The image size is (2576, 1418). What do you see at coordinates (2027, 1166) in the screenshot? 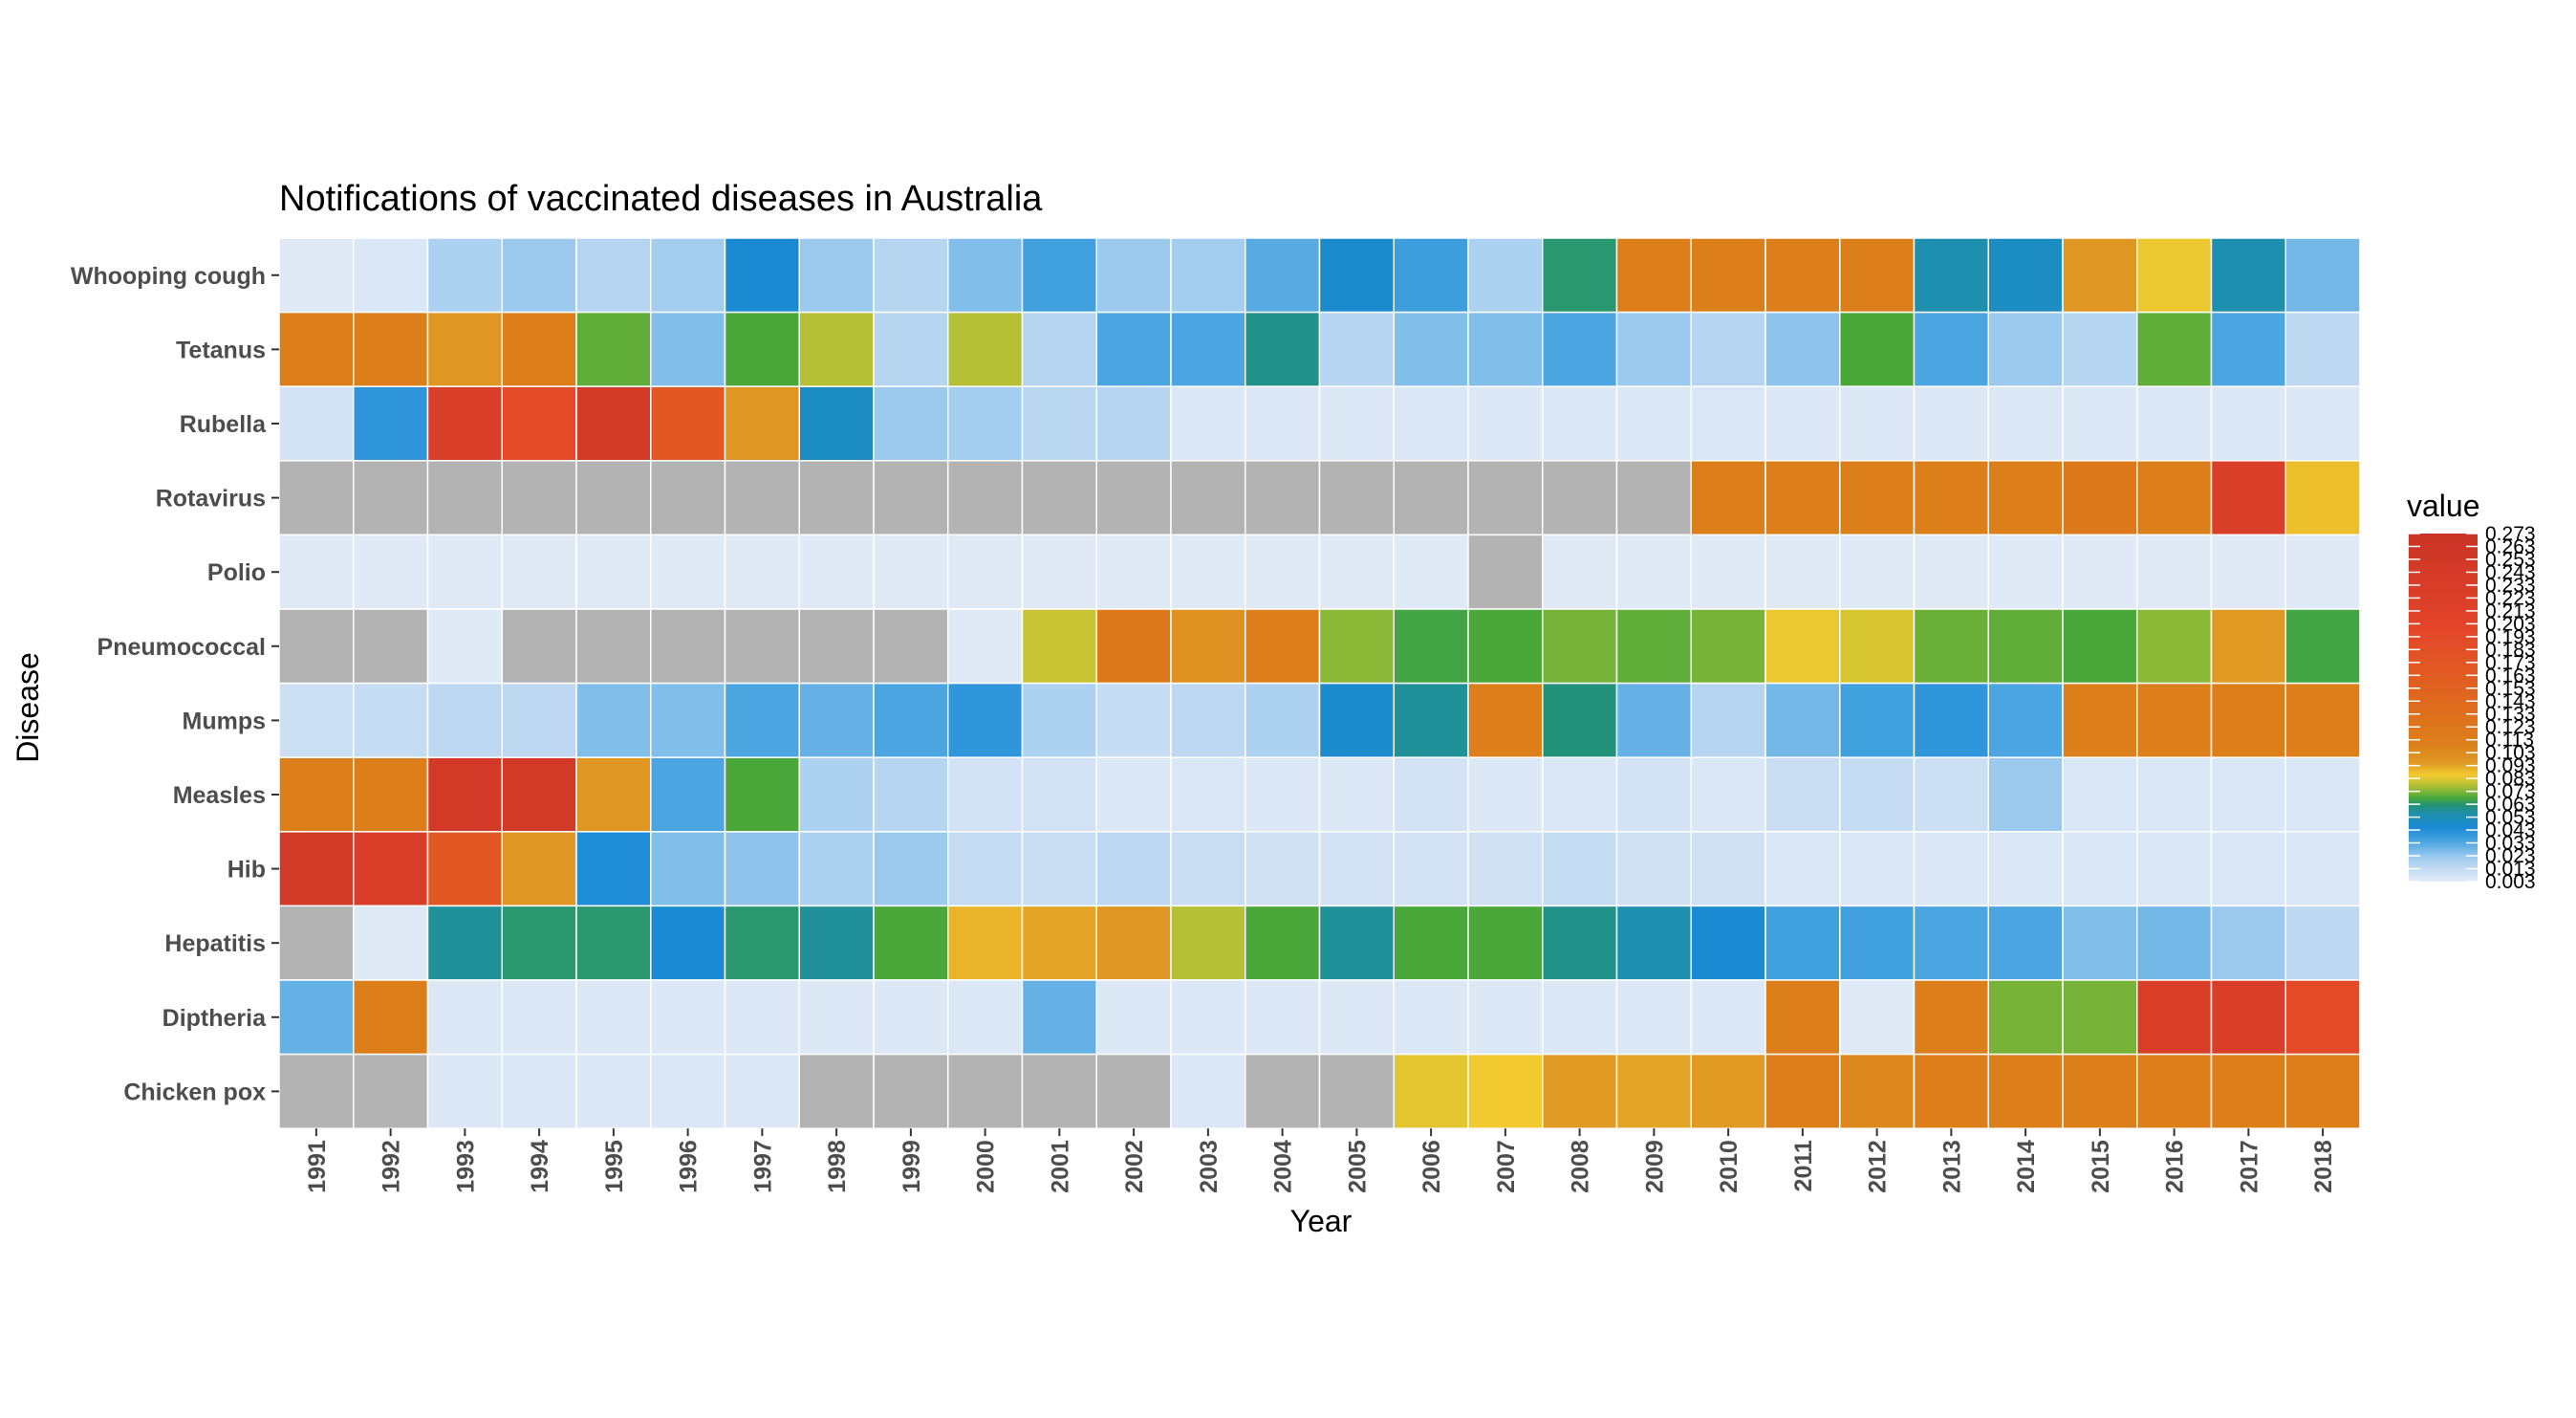
I see `x-tick-label: 2014` at bounding box center [2027, 1166].